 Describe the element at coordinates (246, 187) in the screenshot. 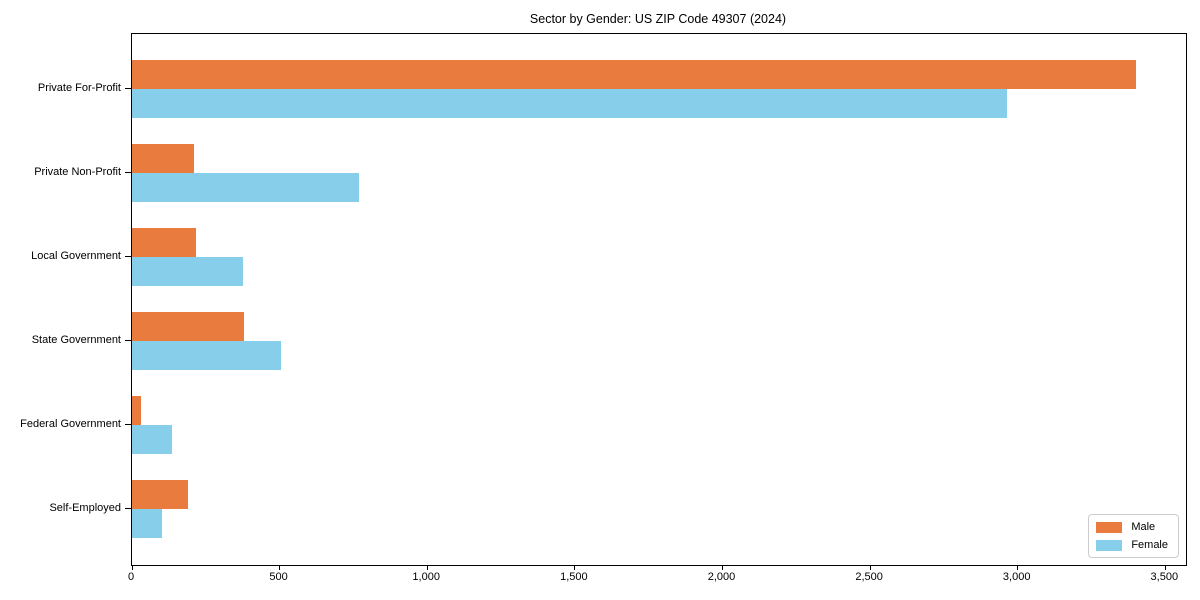

I see `bar-female-private-non-profit` at that location.